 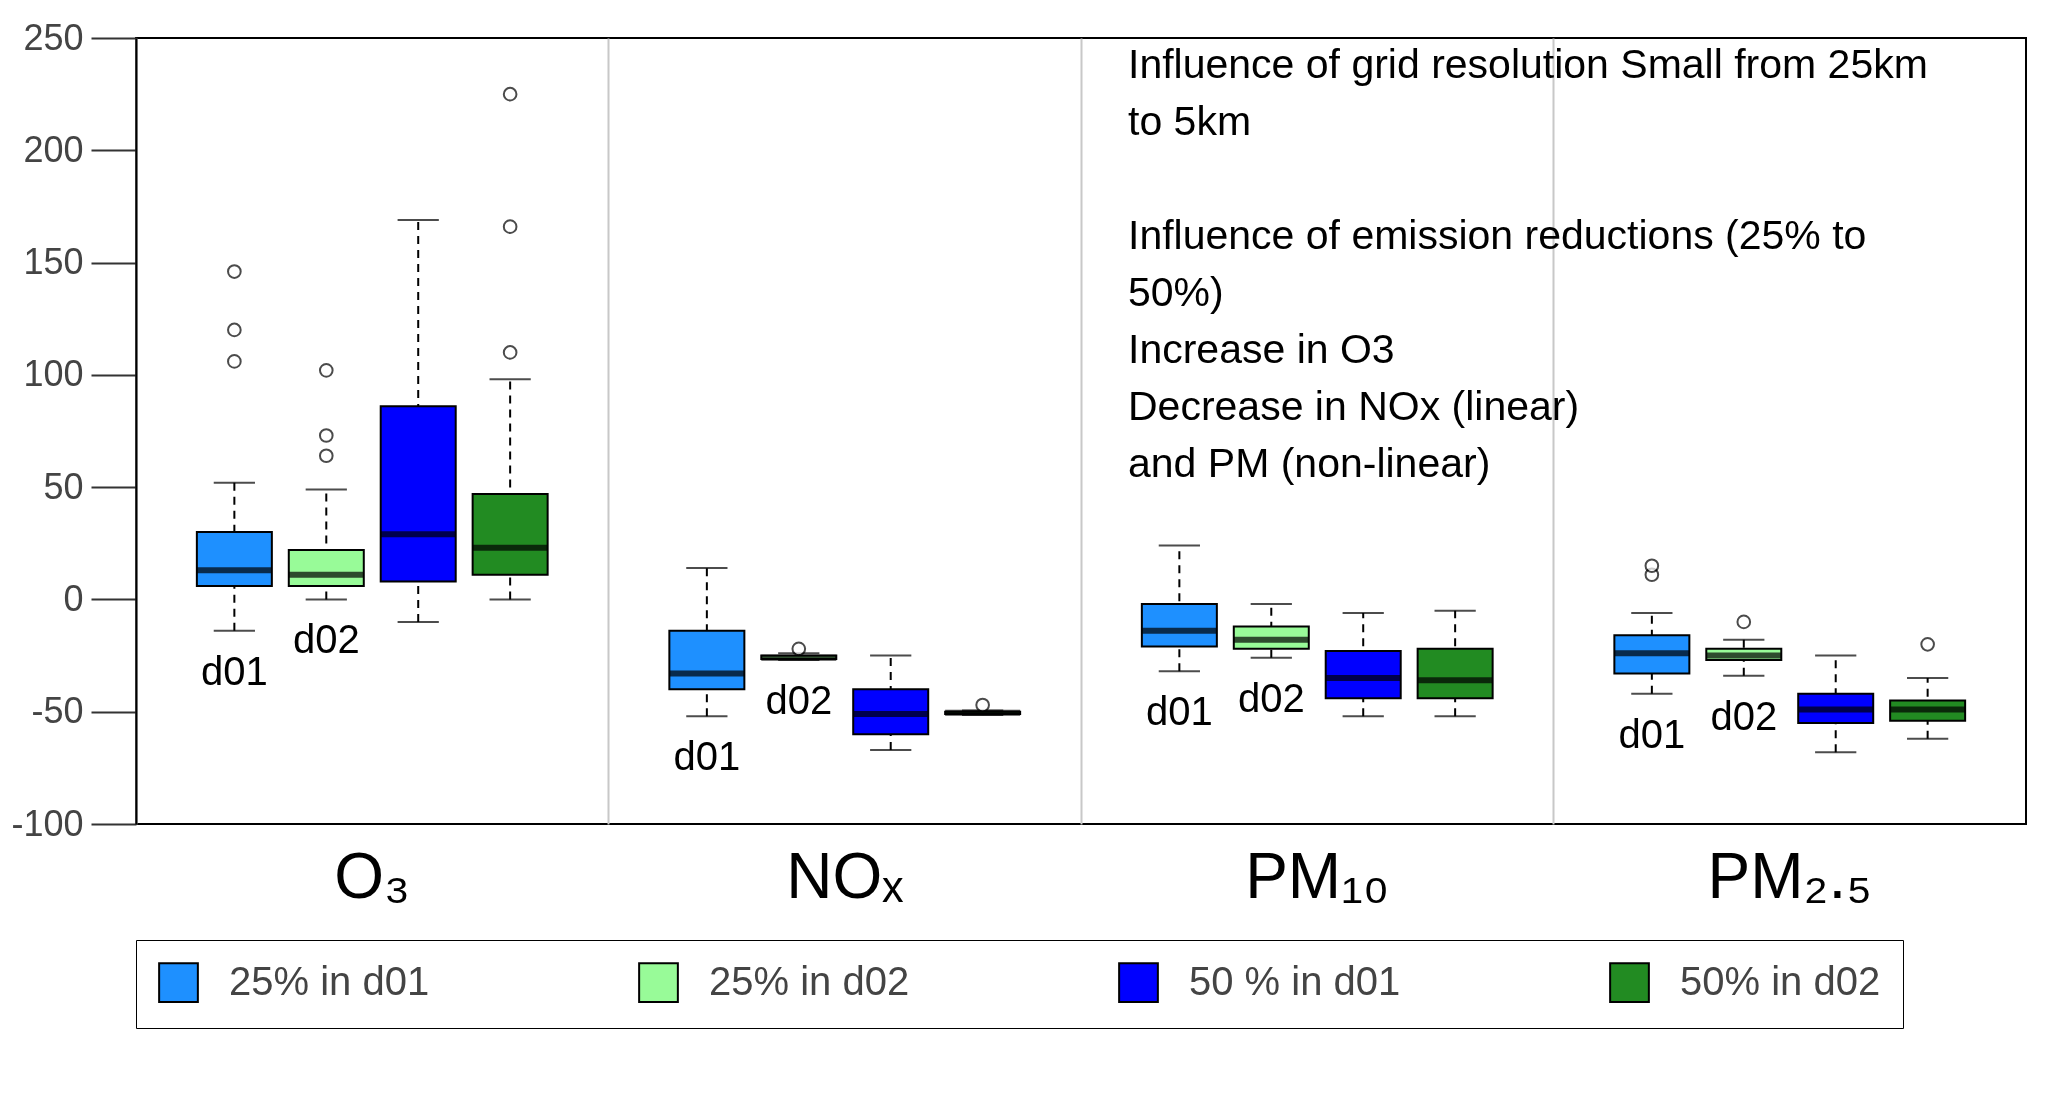 I want to click on y-tick-label: 150, so click(x=53, y=262).